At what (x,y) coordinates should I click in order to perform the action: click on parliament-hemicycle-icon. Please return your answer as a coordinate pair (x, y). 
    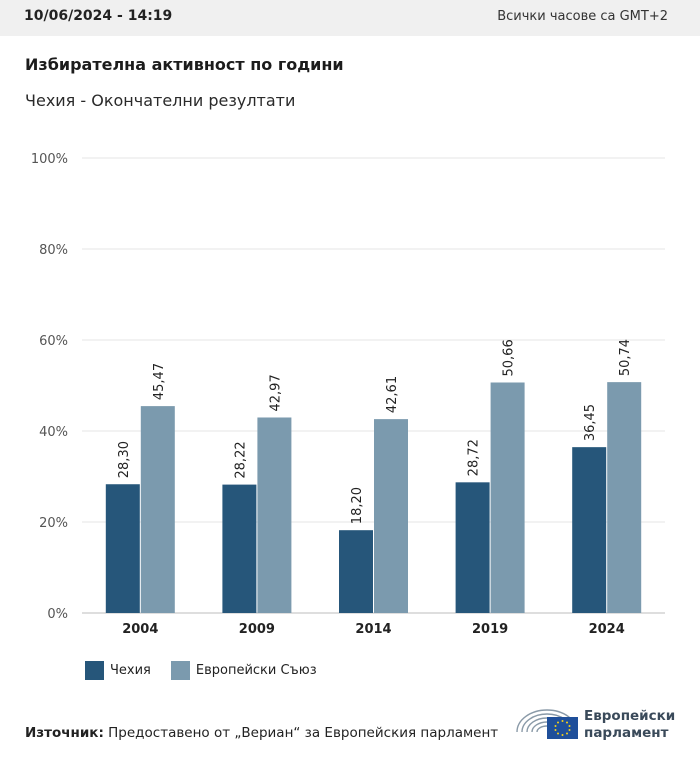
    Looking at the image, I should click on (547, 724).